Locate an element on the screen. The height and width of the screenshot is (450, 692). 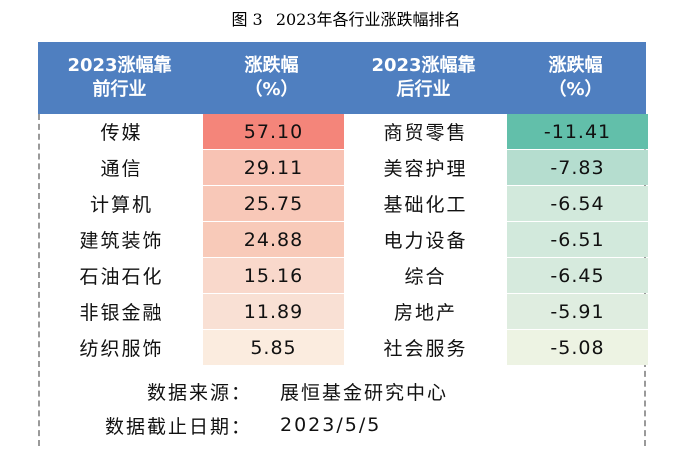
source-label: 数据来源： is located at coordinates (199, 392).